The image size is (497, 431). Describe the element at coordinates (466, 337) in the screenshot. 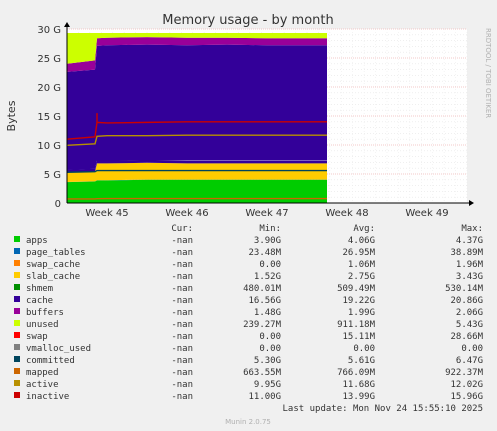

I see `legend-max: 28.66M` at that location.